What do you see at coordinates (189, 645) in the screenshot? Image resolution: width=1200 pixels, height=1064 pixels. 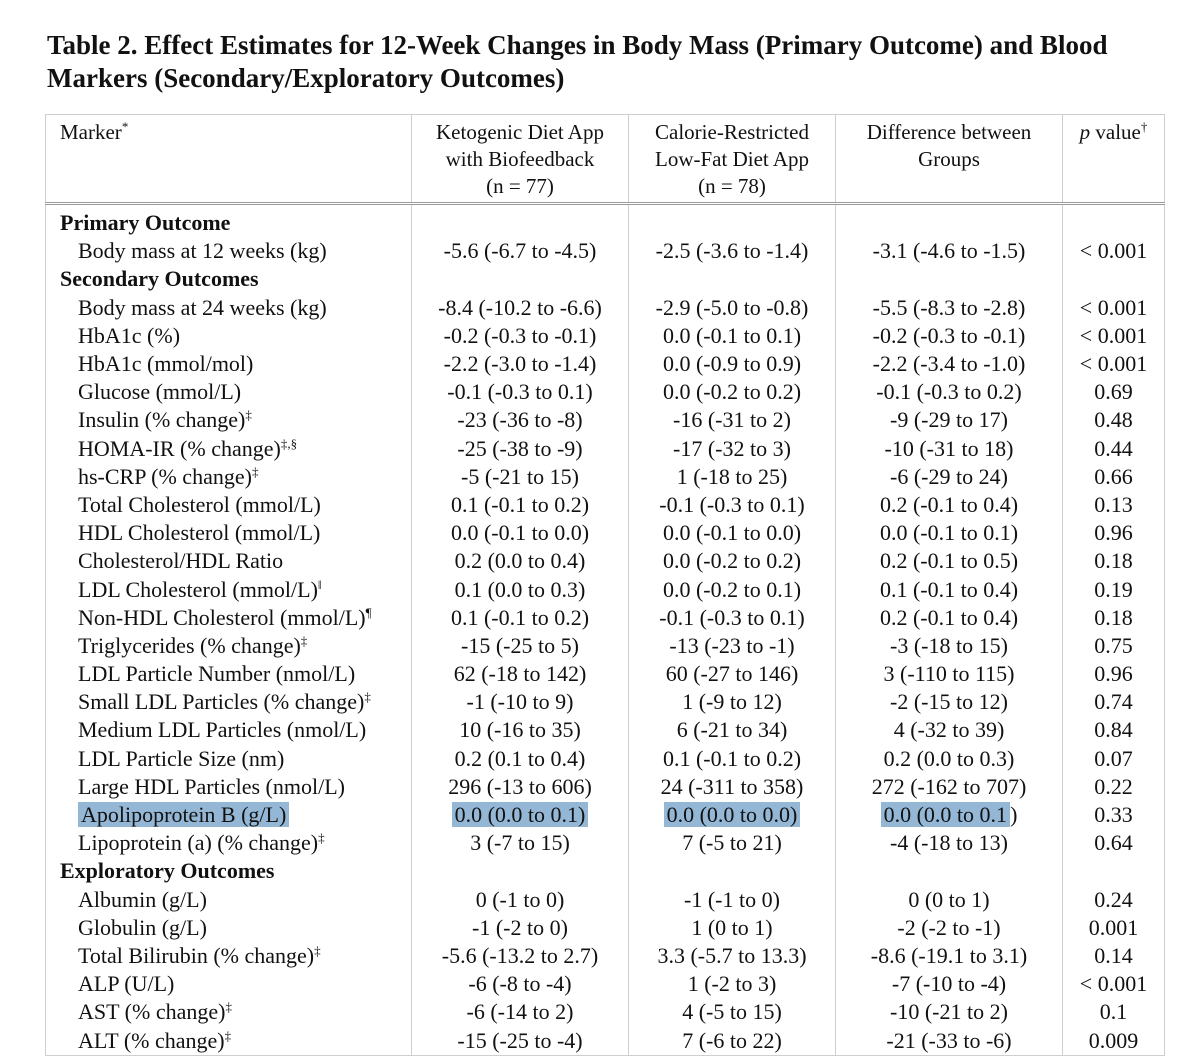 I see `marker-text: Triglycerides (% change)` at bounding box center [189, 645].